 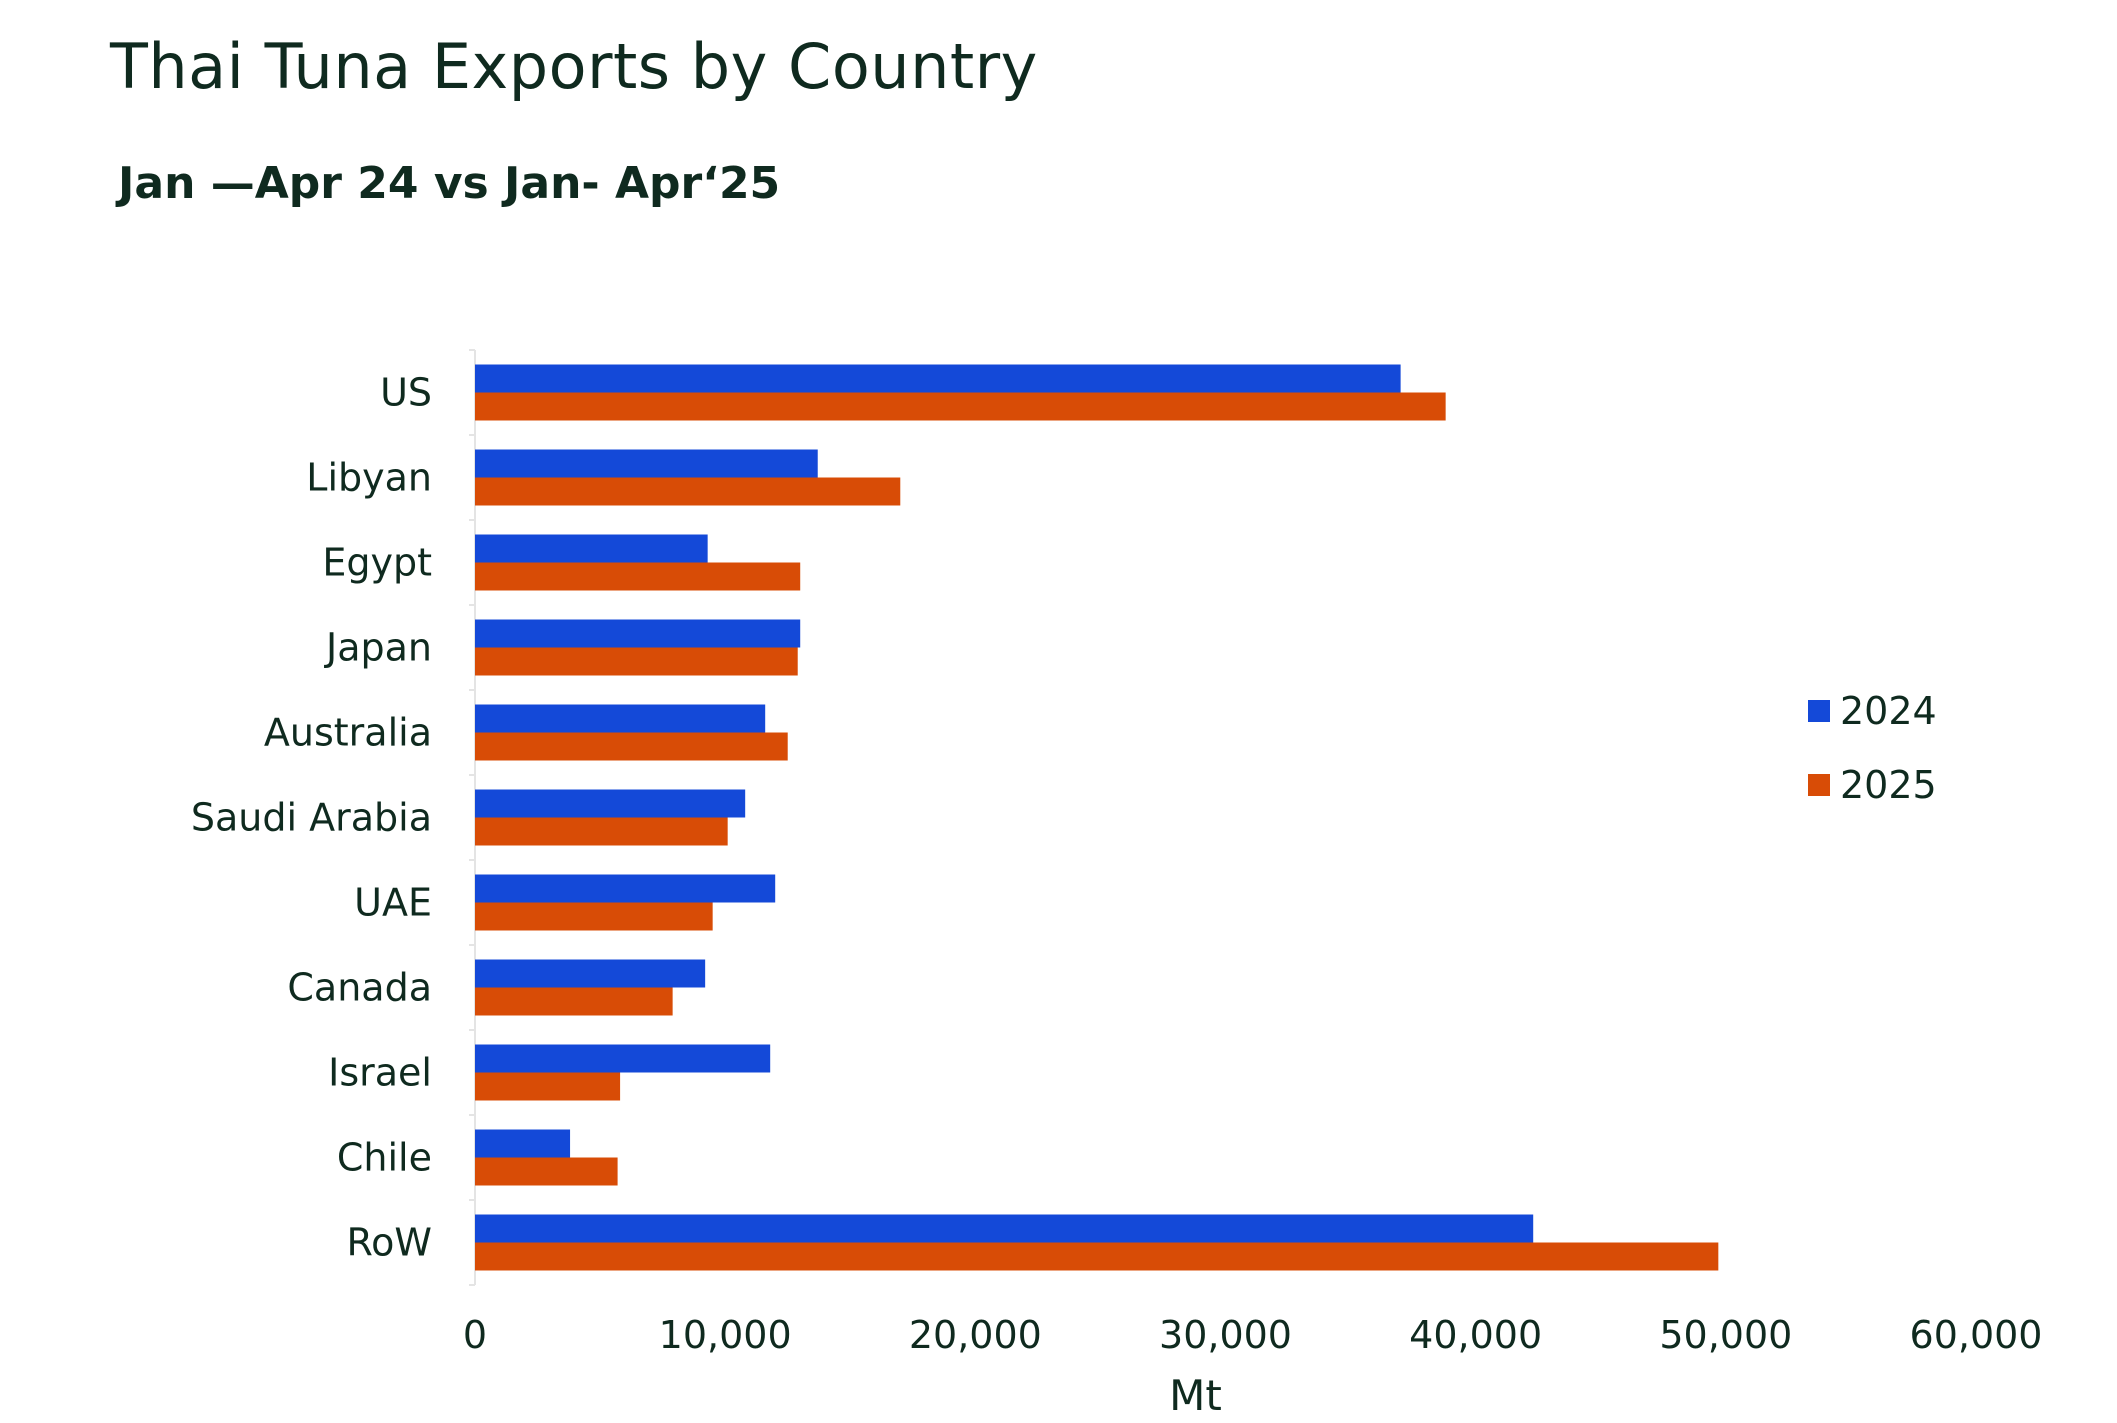 What do you see at coordinates (449, 183) in the screenshot?
I see `chart-subtitle: Jan —Apr 24 vs Jan- Apr‘25` at bounding box center [449, 183].